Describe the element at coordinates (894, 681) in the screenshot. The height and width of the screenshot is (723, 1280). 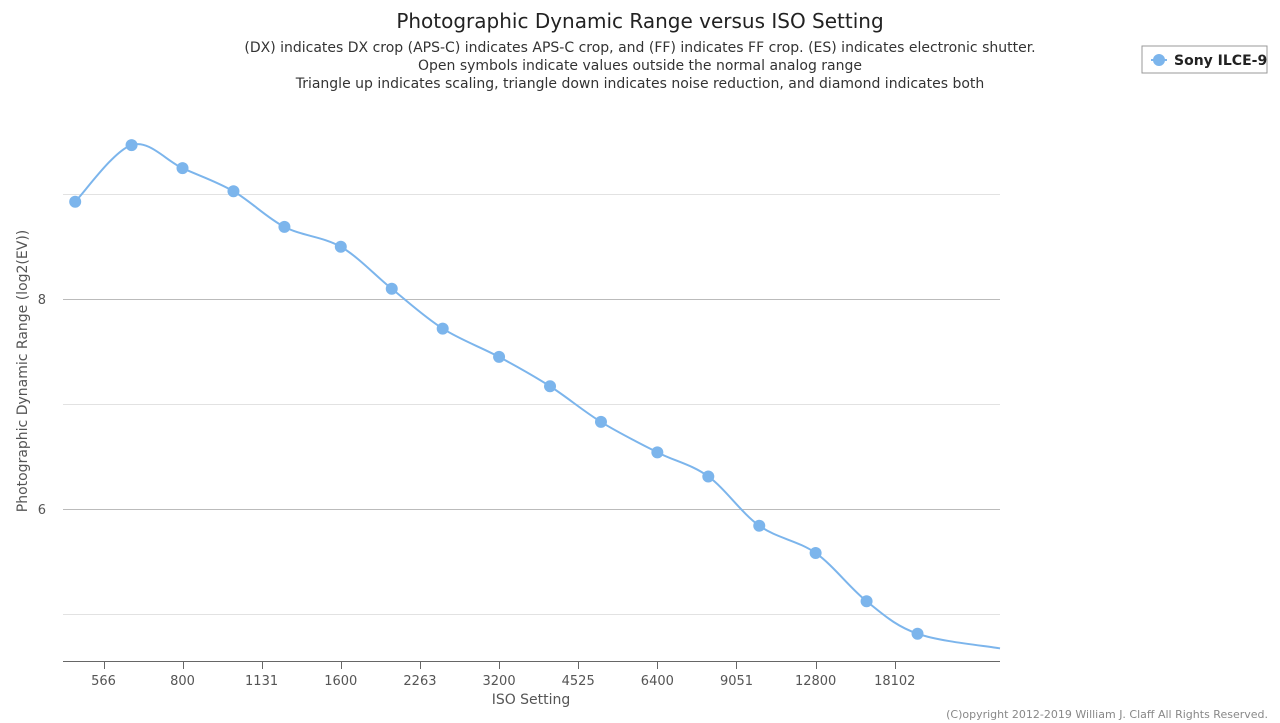
I see `x-tick-label: 18102` at that location.